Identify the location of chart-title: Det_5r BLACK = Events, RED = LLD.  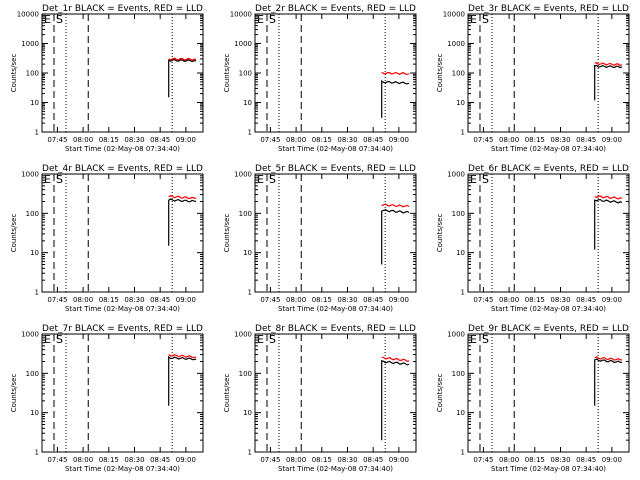
(335, 169).